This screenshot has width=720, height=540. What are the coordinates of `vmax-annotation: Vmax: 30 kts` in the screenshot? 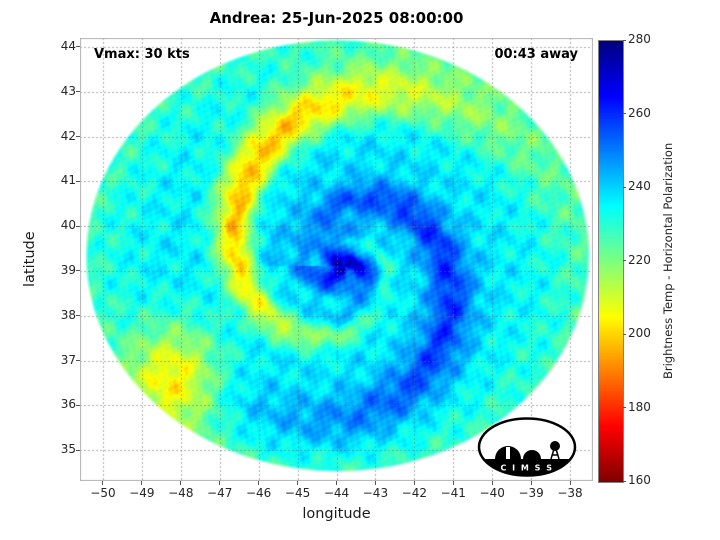 It's located at (142, 54).